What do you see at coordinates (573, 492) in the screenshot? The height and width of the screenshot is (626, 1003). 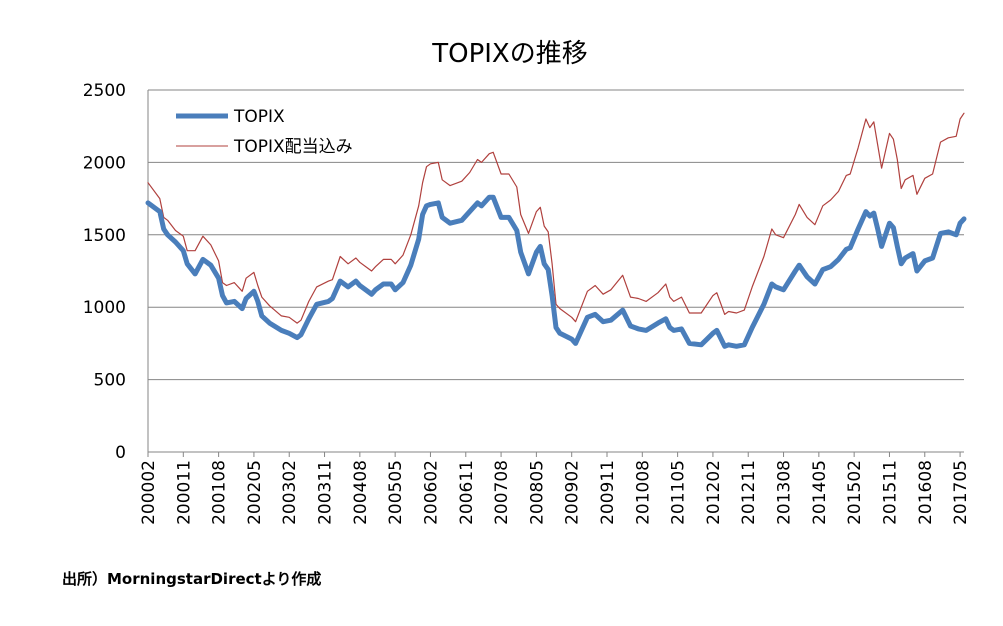 I see `x-tick-label: 200902` at bounding box center [573, 492].